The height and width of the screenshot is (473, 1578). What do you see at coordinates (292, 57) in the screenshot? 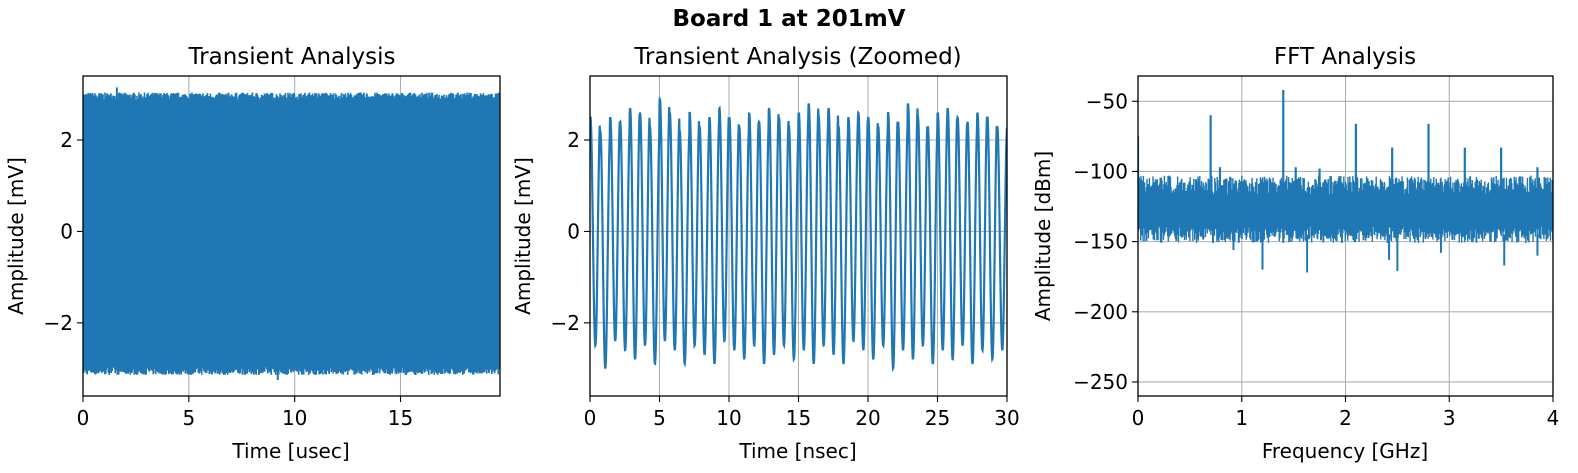
I see `chart-title: Transient Analysis` at bounding box center [292, 57].